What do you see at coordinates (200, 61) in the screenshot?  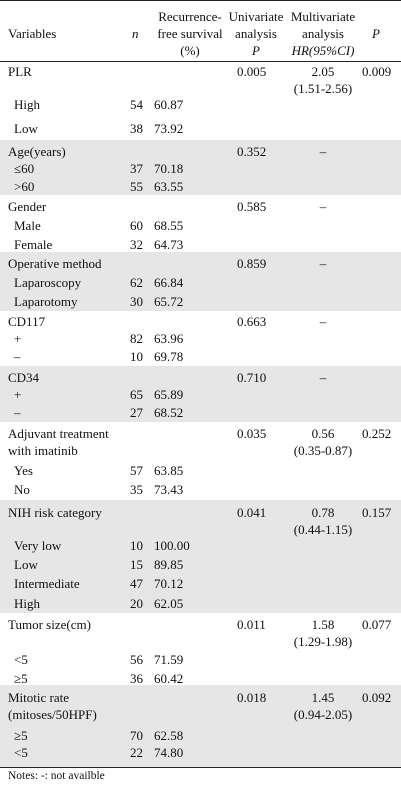 I see `header-rule` at bounding box center [200, 61].